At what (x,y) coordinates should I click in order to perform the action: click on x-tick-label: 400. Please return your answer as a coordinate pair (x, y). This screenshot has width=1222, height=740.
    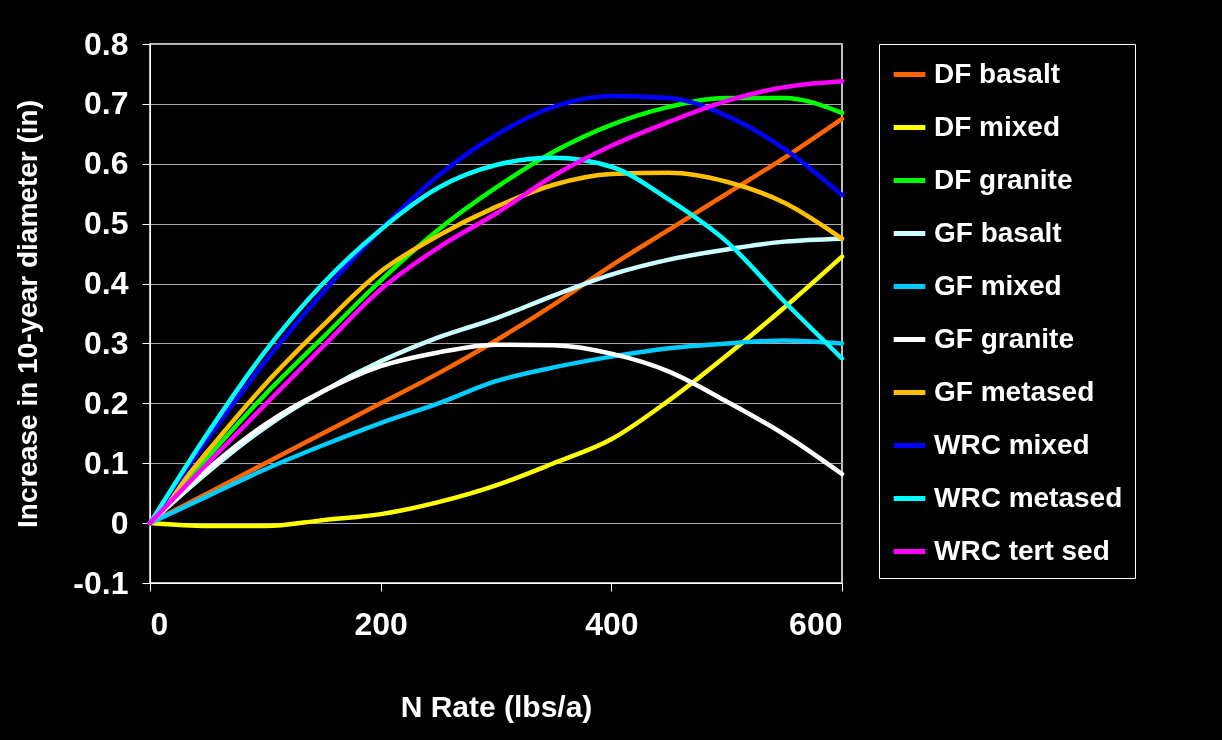
    Looking at the image, I should click on (612, 623).